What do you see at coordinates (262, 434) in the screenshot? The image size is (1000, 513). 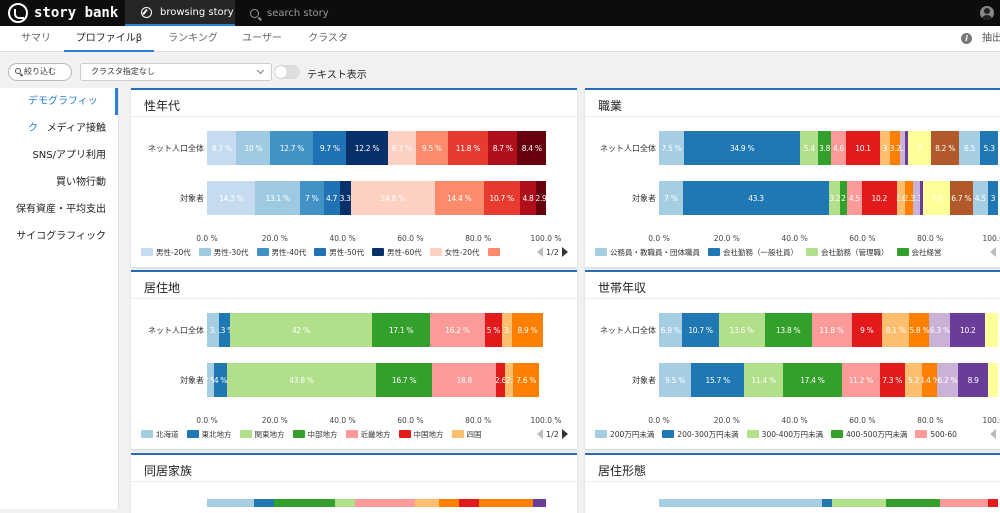 I see `legend-item: 関東地方` at bounding box center [262, 434].